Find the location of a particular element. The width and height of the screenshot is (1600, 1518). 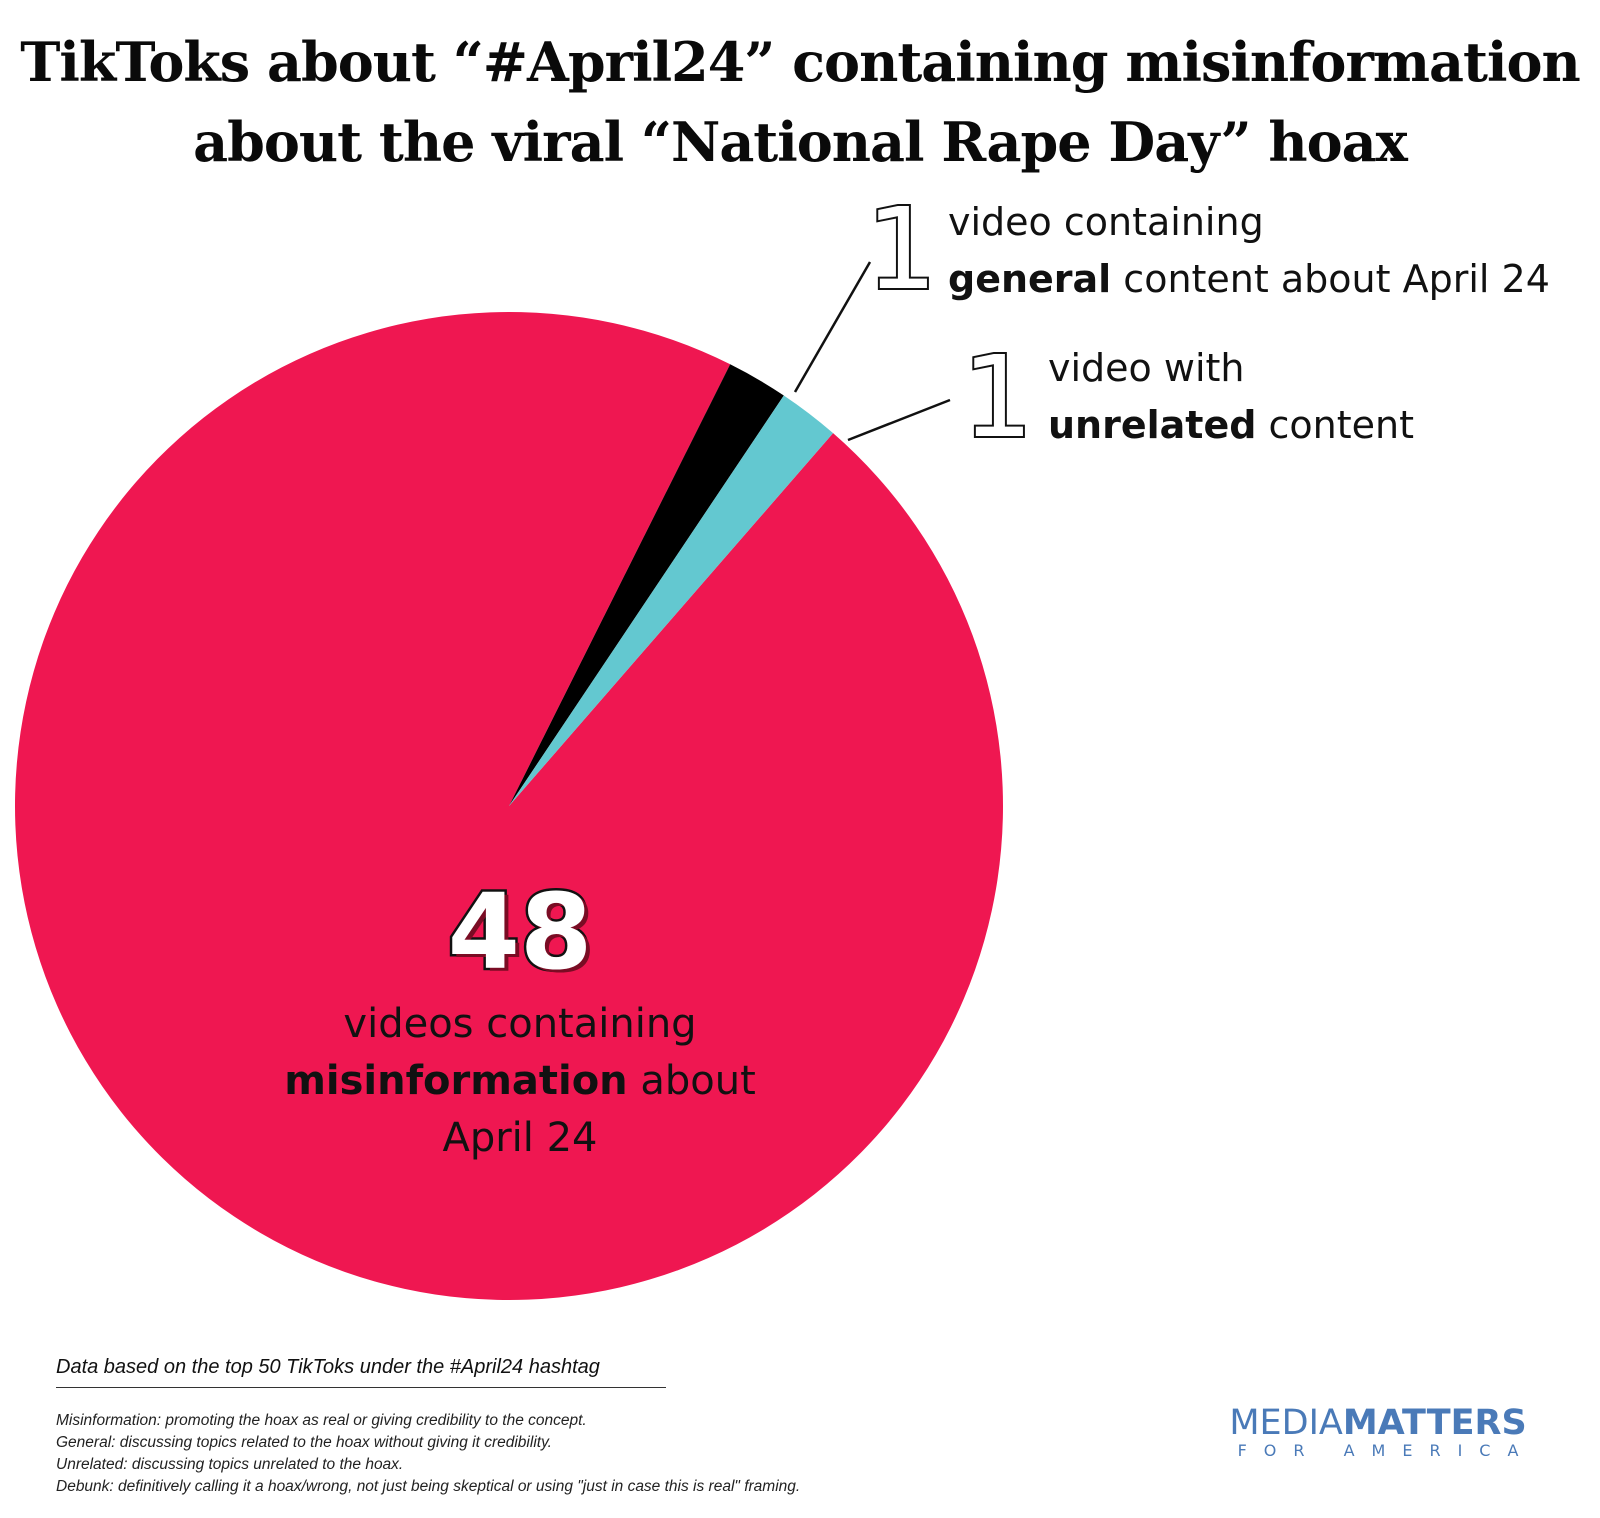

slice-value-misinformation: 48 is located at coordinates (520, 932).